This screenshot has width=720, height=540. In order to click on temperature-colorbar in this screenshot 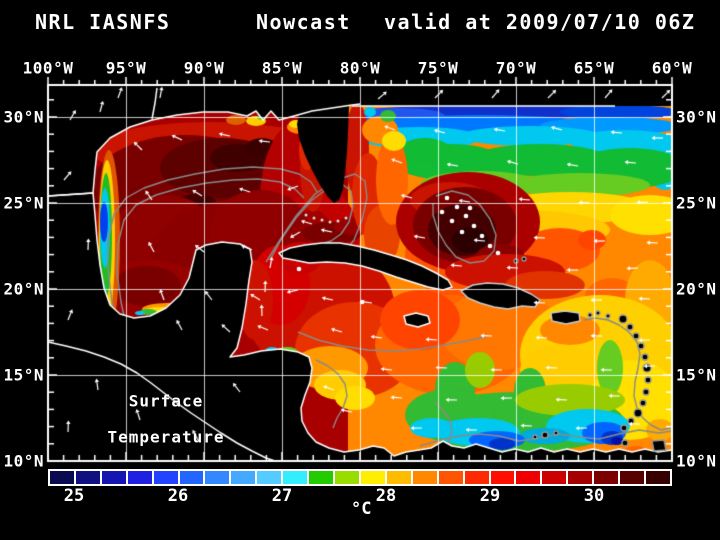, I will do `click(360, 477)`.